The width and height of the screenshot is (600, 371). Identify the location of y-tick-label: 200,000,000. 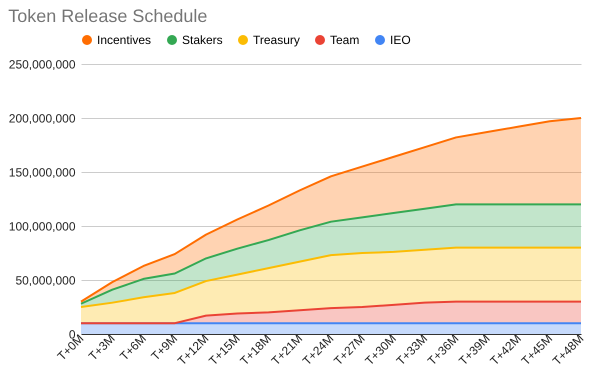
(42, 119).